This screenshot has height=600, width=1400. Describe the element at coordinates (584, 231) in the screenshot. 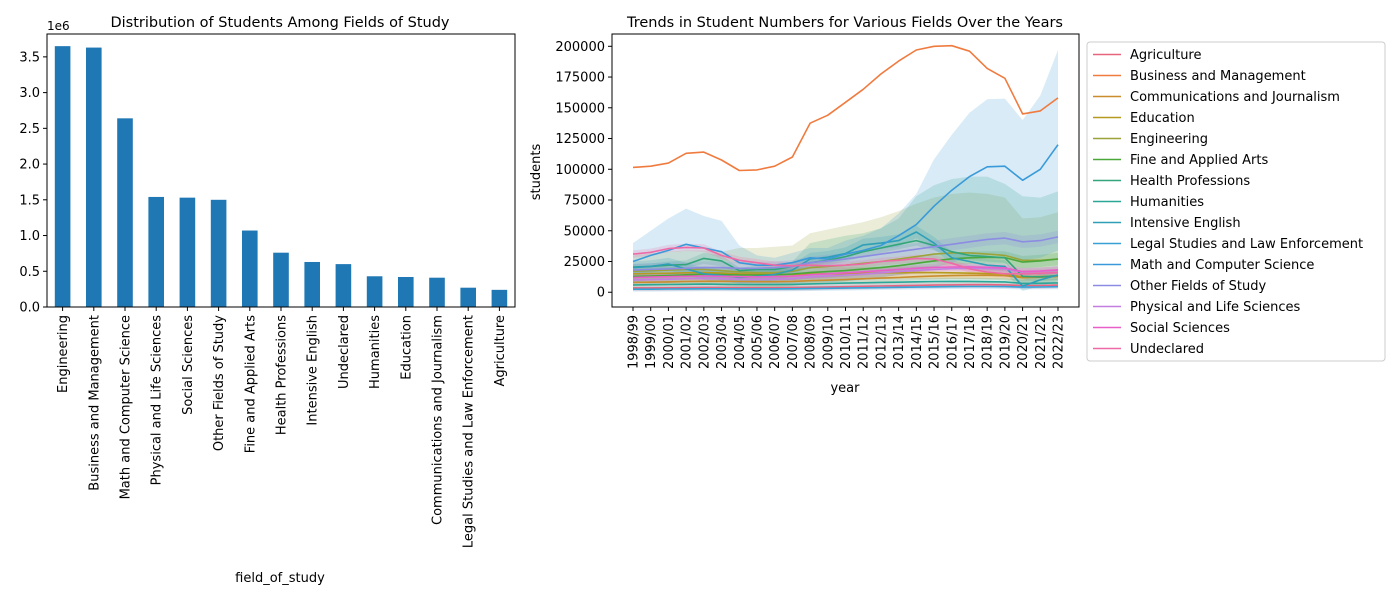

I see `line-chart-y-tick-label: 50000` at that location.